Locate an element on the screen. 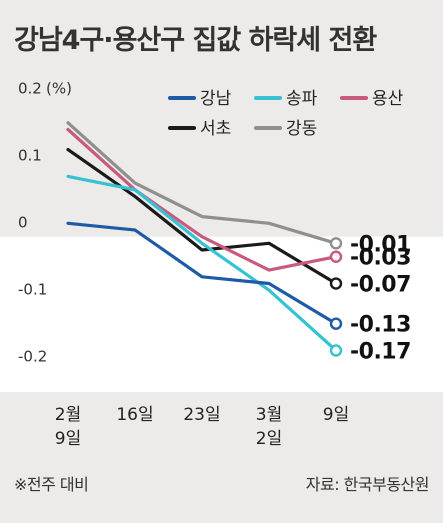 This screenshot has height=523, width=443. legend-label: 서초 is located at coordinates (215, 129).